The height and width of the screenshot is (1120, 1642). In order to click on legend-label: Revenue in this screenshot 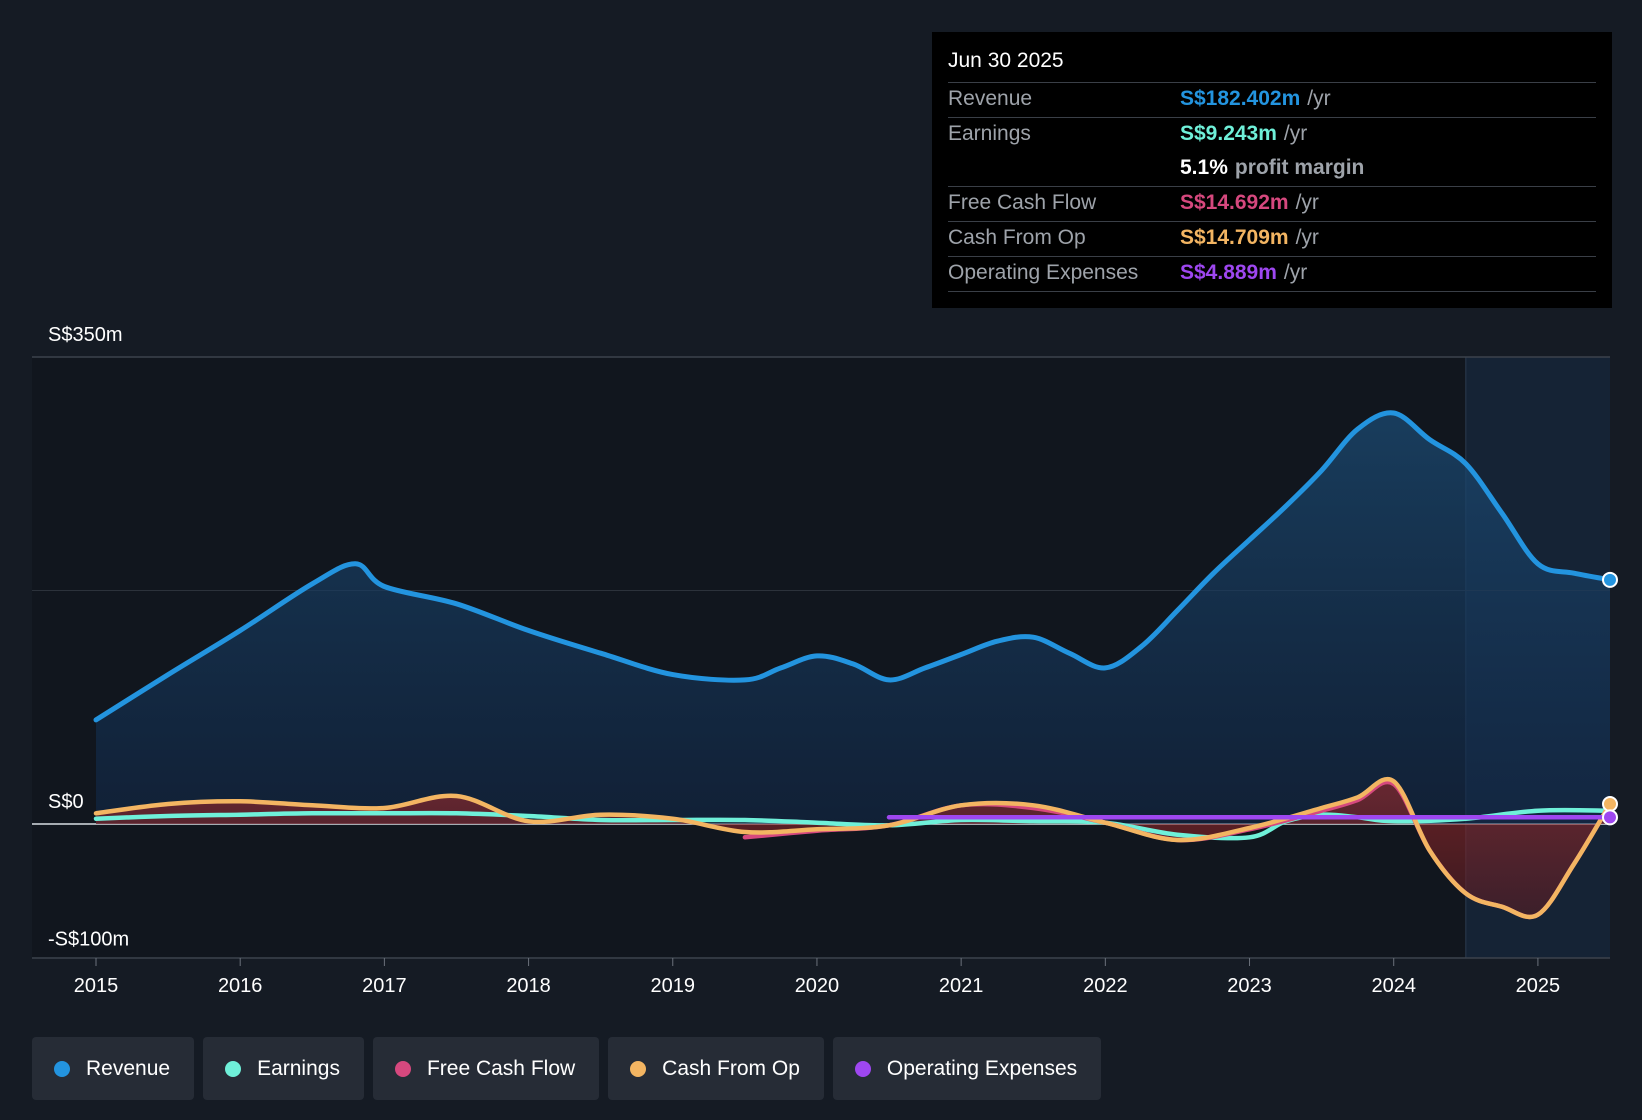, I will do `click(128, 1068)`.